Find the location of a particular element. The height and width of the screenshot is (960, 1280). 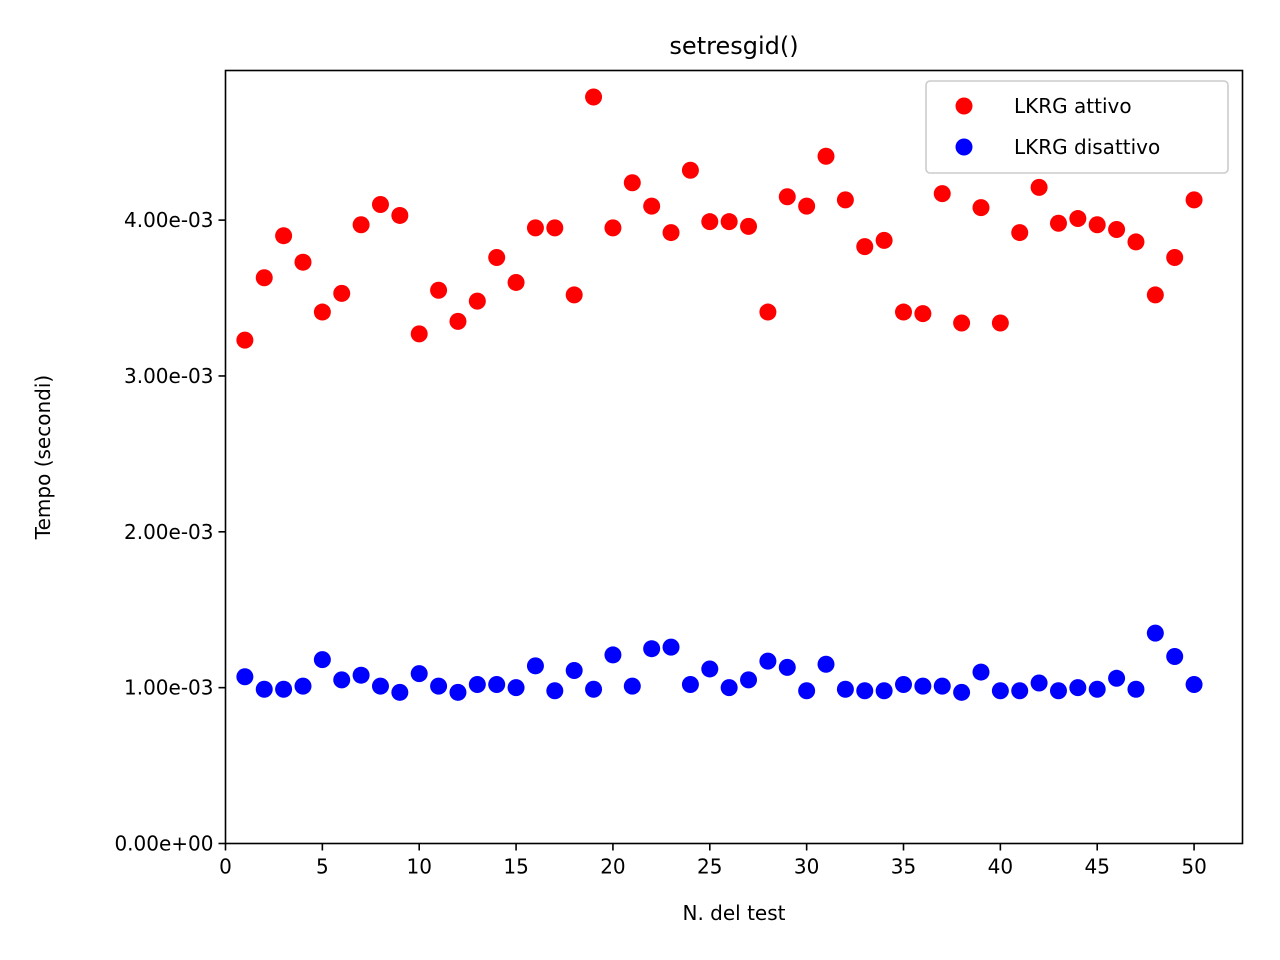

x-tick-label: 5 is located at coordinates (322, 867).